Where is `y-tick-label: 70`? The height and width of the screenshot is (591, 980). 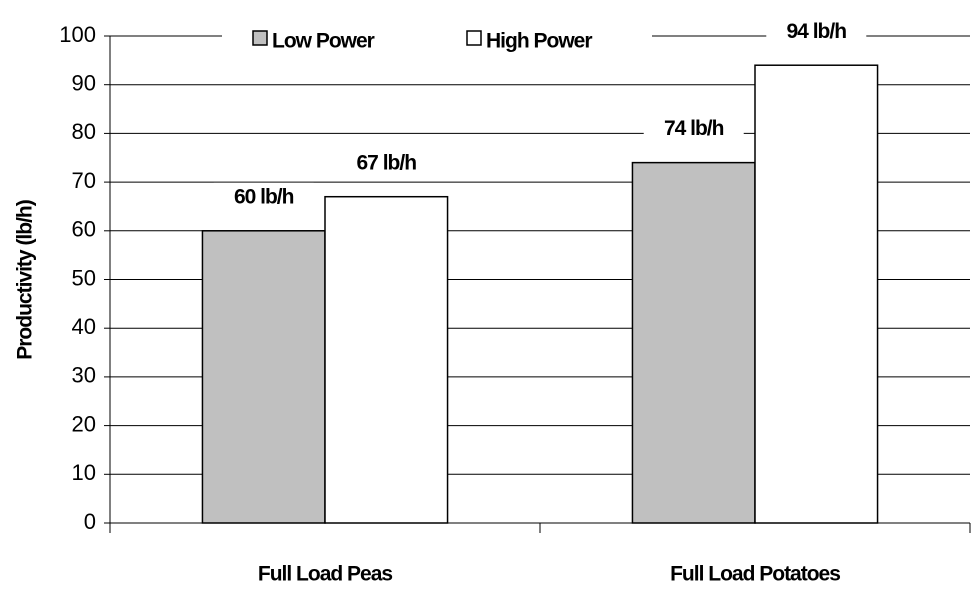 y-tick-label: 70 is located at coordinates (84, 180).